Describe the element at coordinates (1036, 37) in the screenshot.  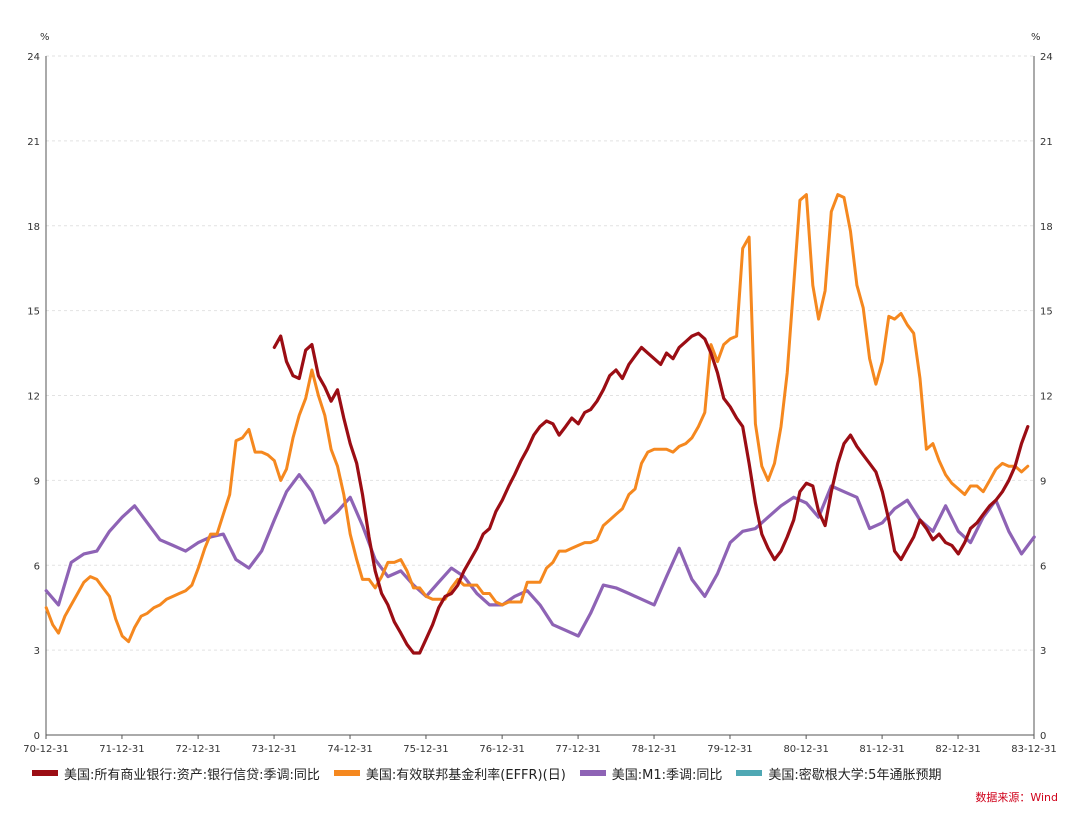
I see `right-axis-unit: %` at that location.